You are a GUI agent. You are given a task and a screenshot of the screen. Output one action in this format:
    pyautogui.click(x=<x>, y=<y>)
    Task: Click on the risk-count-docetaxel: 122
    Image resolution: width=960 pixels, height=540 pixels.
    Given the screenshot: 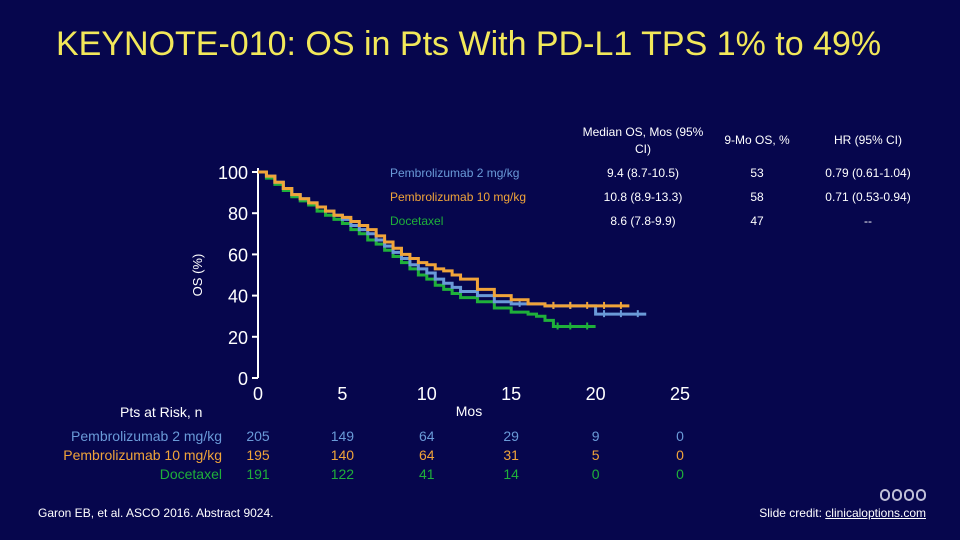 What is the action you would take?
    pyautogui.click(x=342, y=474)
    